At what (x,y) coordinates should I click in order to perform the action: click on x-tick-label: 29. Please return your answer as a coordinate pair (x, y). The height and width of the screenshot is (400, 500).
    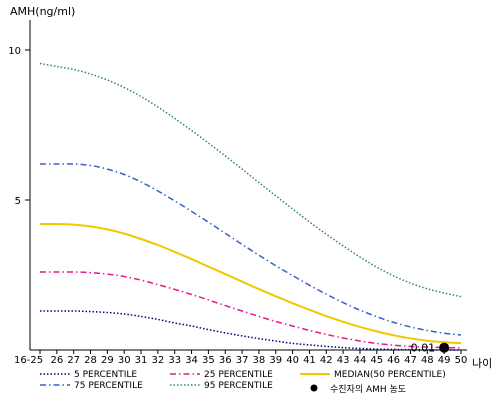
    Looking at the image, I should click on (107, 360).